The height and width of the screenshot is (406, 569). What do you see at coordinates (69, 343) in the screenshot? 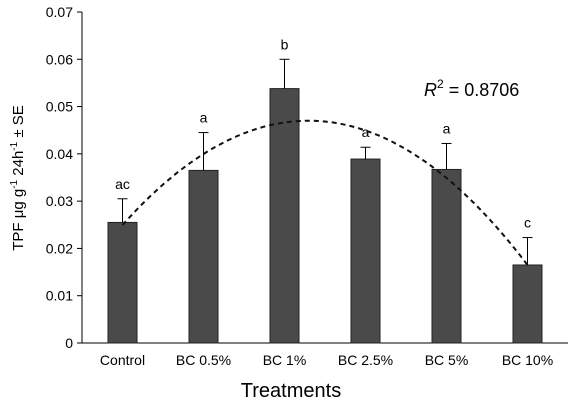
I see `y-tick-label: 0` at bounding box center [69, 343].